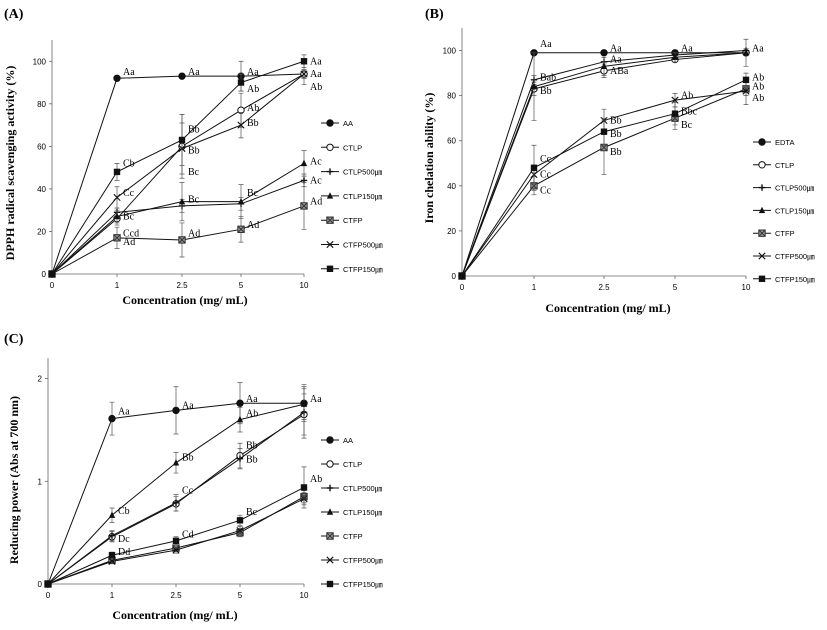 The width and height of the screenshot is (827, 630). What do you see at coordinates (675, 287) in the screenshot?
I see `x-tick-label: 5` at bounding box center [675, 287].